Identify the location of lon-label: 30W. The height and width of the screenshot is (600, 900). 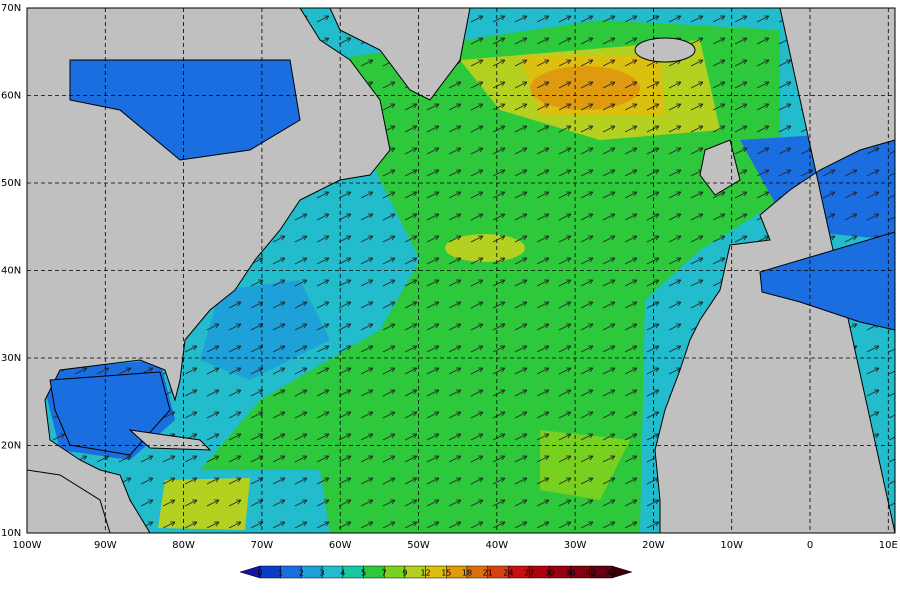
(575, 545).